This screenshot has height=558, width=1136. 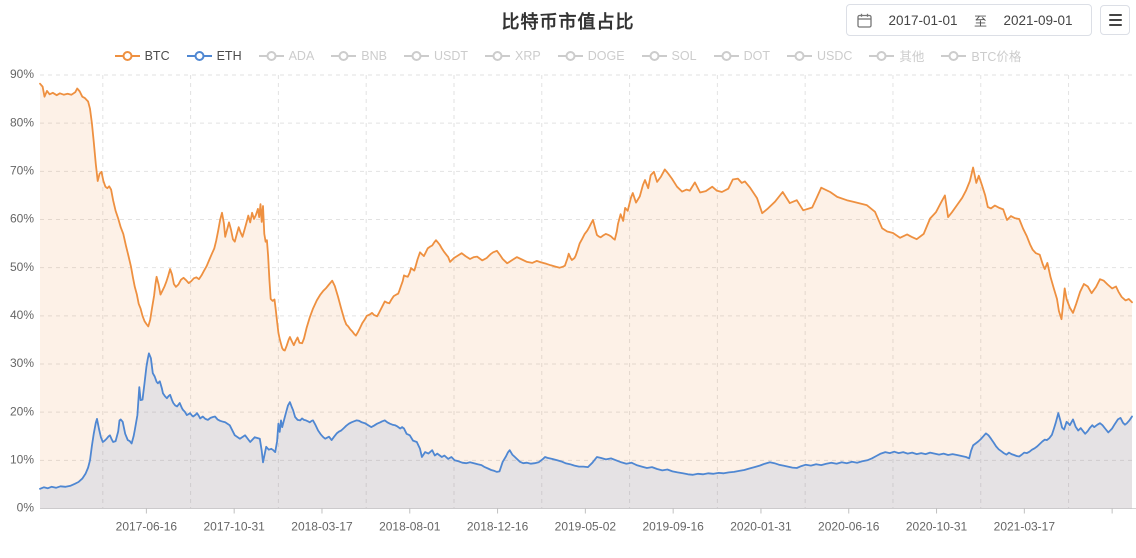 What do you see at coordinates (22, 315) in the screenshot?
I see `y-axis-label: 40%` at bounding box center [22, 315].